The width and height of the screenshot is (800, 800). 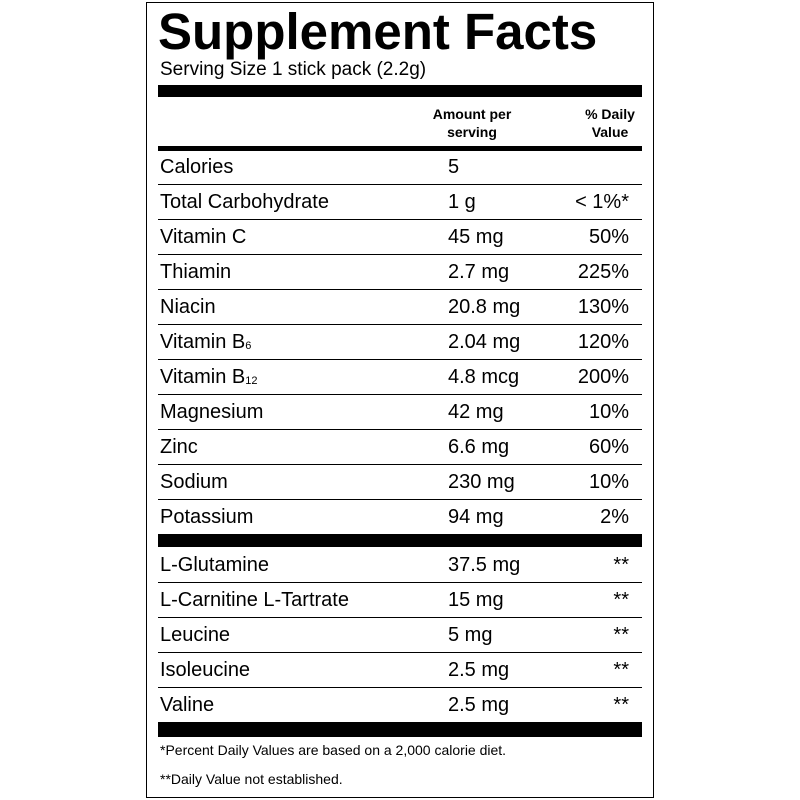 I want to click on name-text: Sodium, so click(x=194, y=482).